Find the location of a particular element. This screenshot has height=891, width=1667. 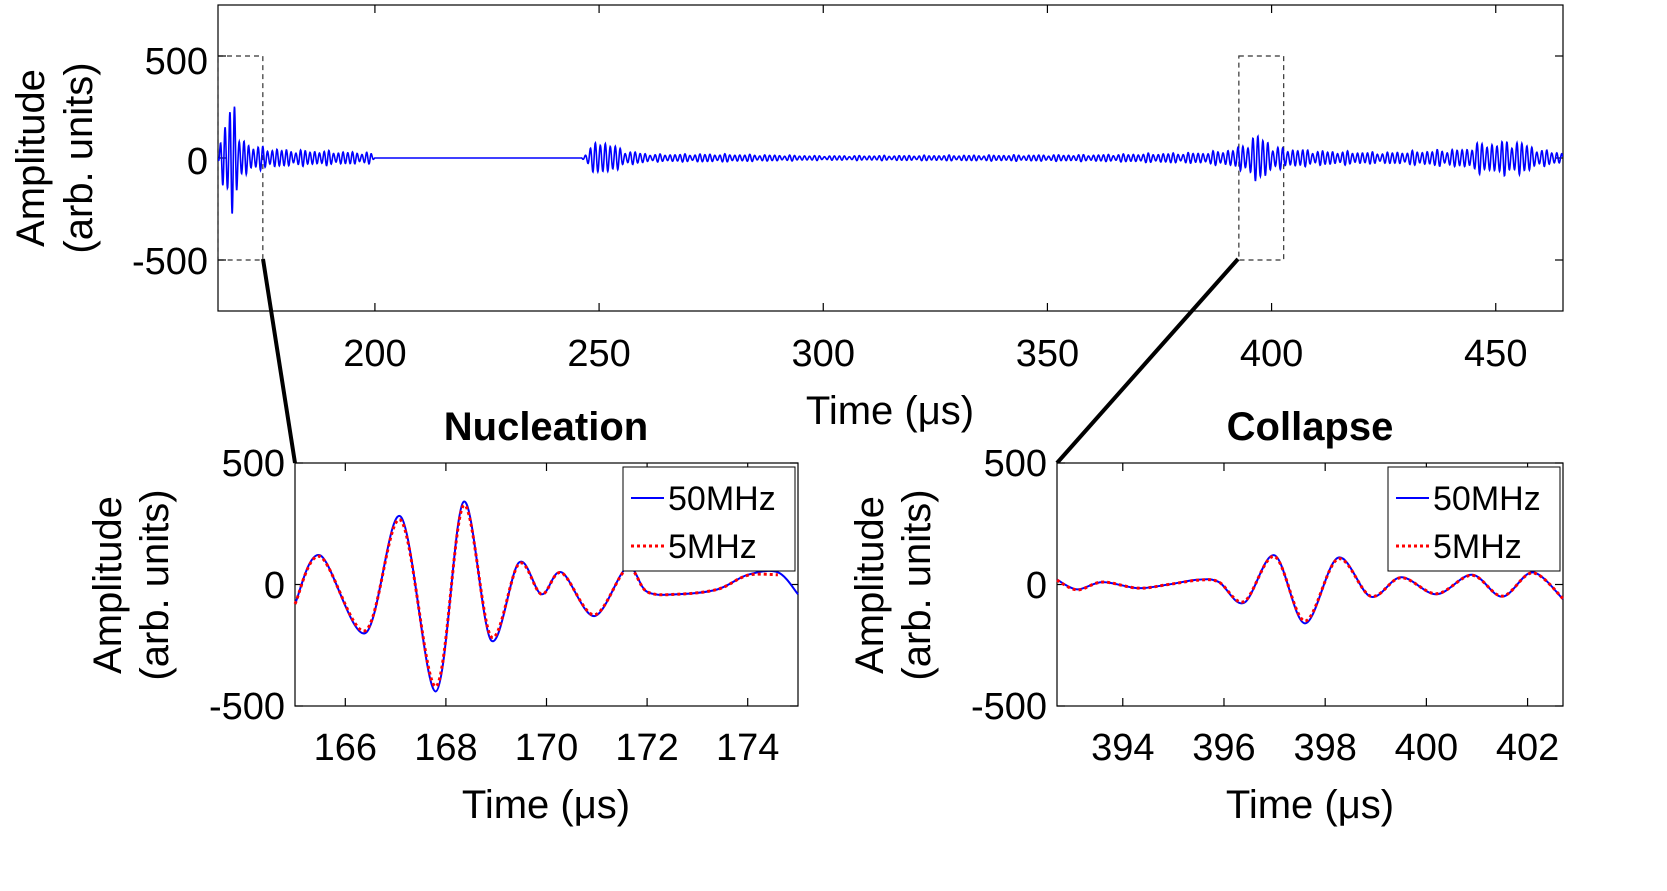

nucleation-ytick-minus-500: -500 is located at coordinates (247, 707).